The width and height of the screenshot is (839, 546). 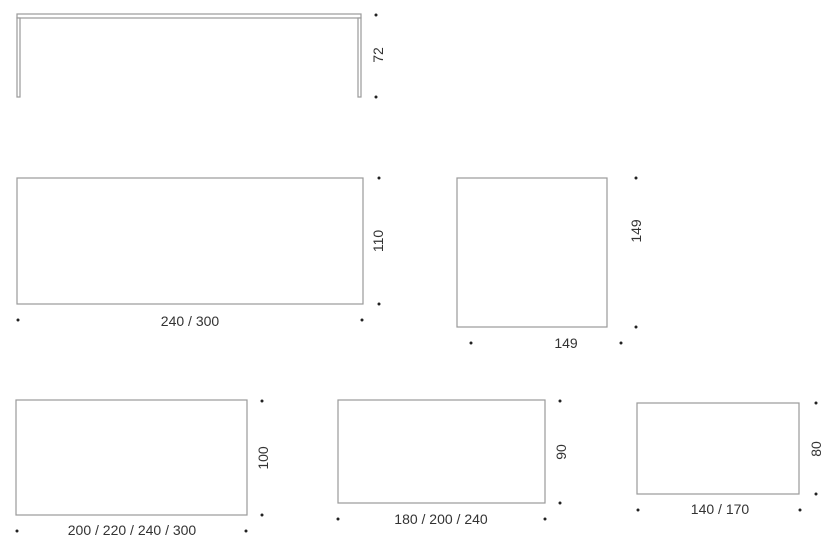 I want to click on table-elevation: 72, so click(x=201, y=56).